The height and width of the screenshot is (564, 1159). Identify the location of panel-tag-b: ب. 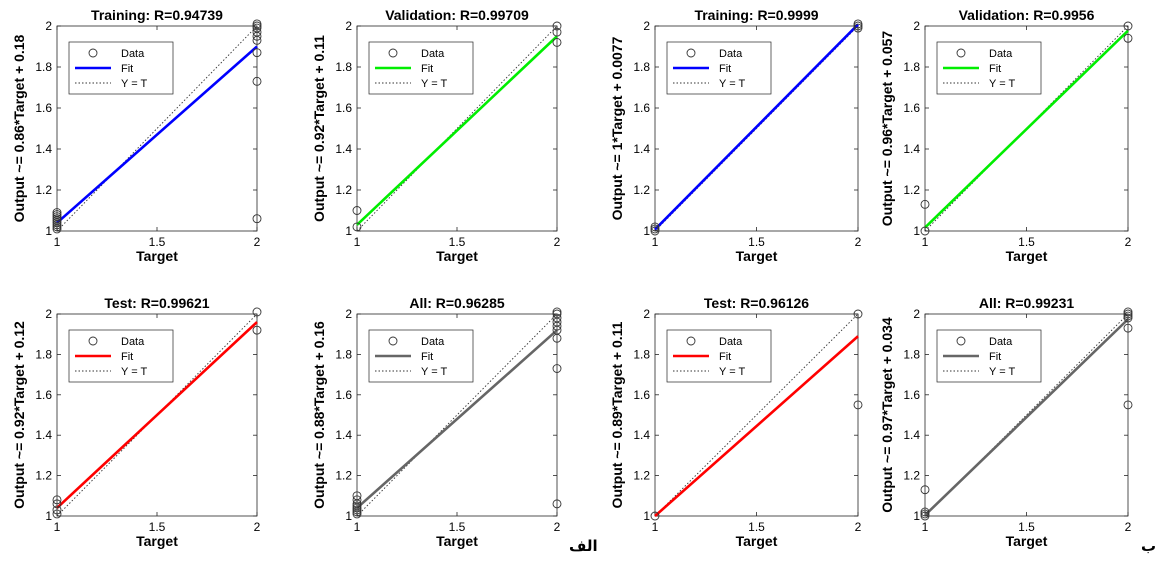
(1149, 546).